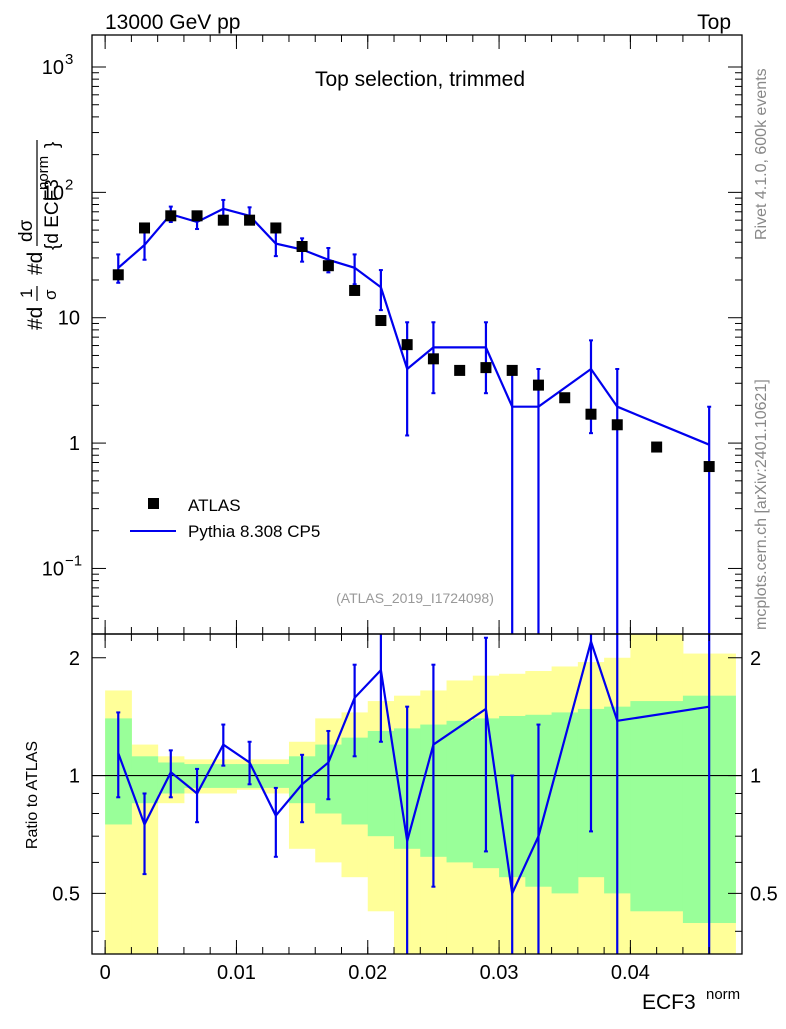 The width and height of the screenshot is (786, 1029). I want to click on legend: ATLAS Pythia 8.308 CP5, so click(225, 518).